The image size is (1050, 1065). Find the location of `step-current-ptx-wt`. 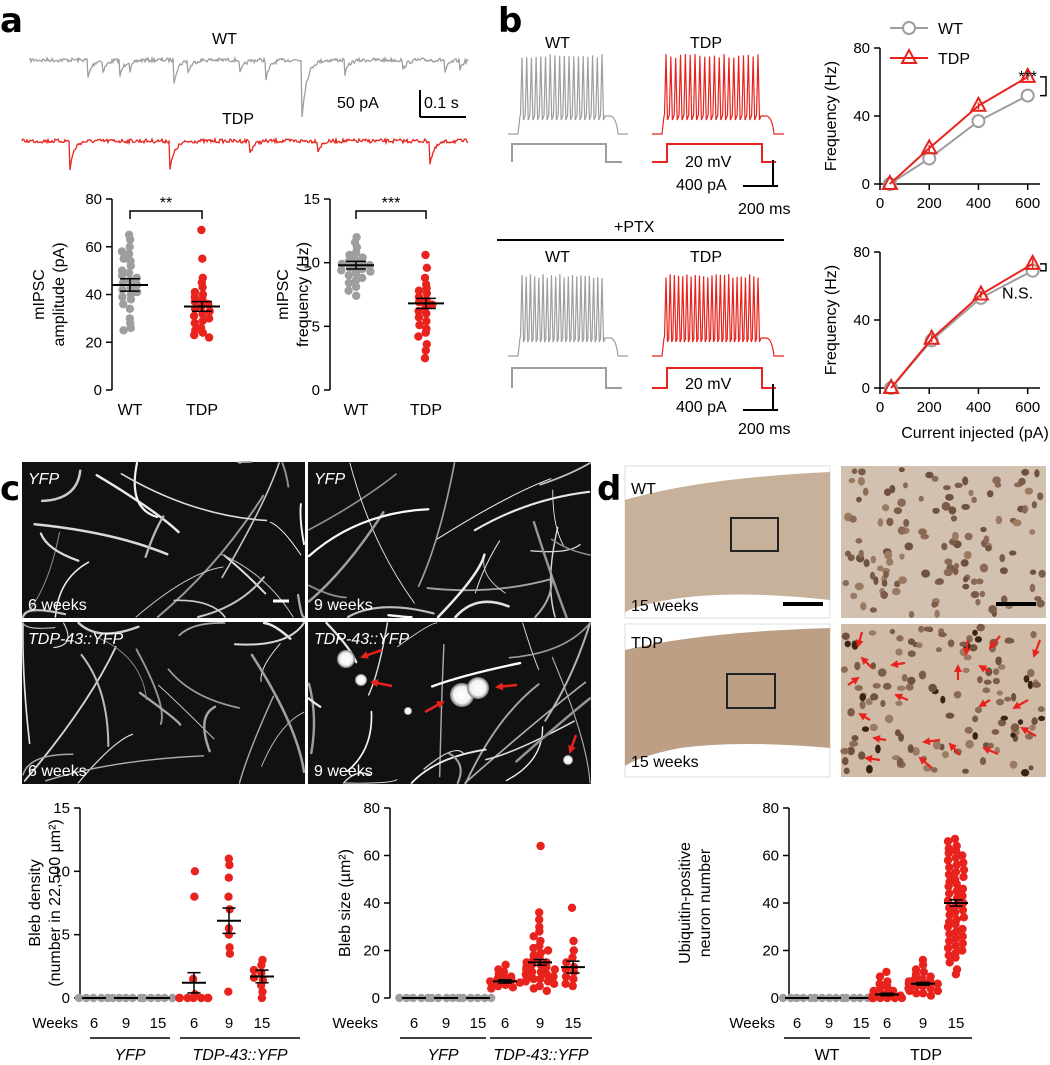

step-current-ptx-wt is located at coordinates (566, 378).